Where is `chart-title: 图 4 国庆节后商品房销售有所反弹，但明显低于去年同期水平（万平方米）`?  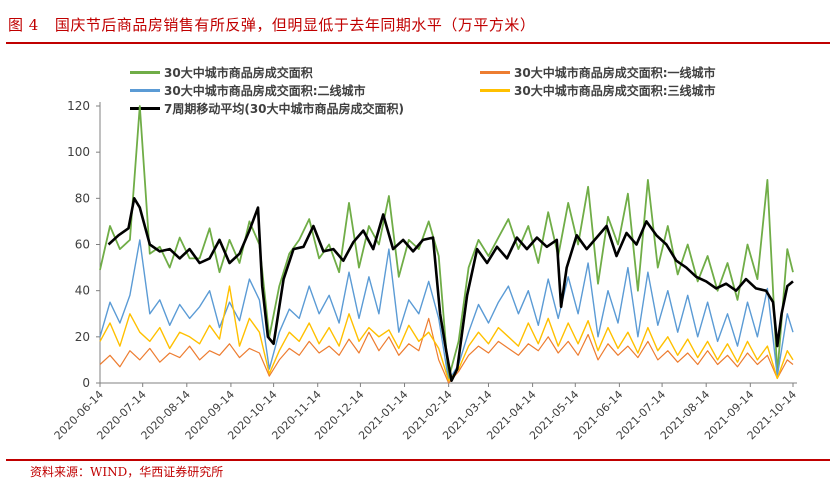
chart-title: 图 4 国庆节后商品房销售有所反弹，但明显低于去年同期水平（万平方米） is located at coordinates (271, 24).